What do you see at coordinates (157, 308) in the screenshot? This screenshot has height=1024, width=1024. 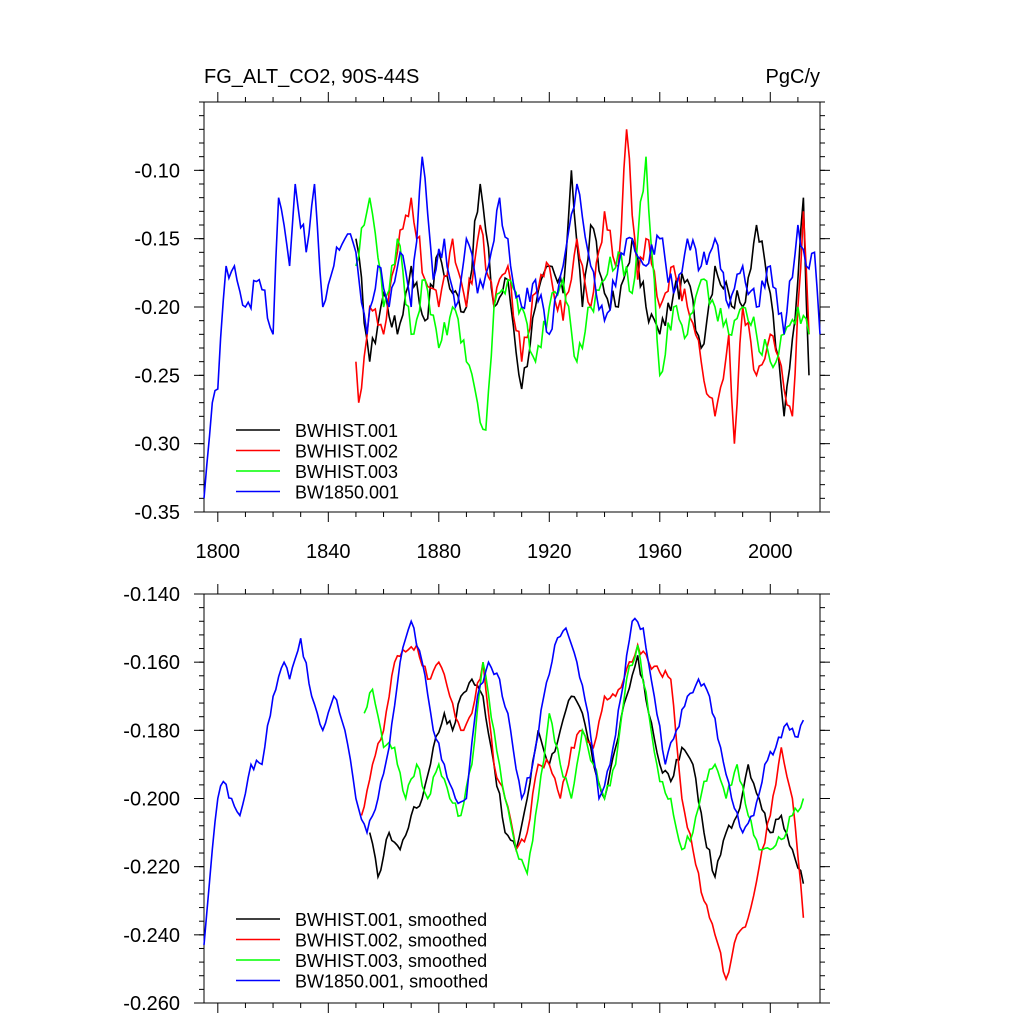 I see `y-tick-label: -0.20` at bounding box center [157, 308].